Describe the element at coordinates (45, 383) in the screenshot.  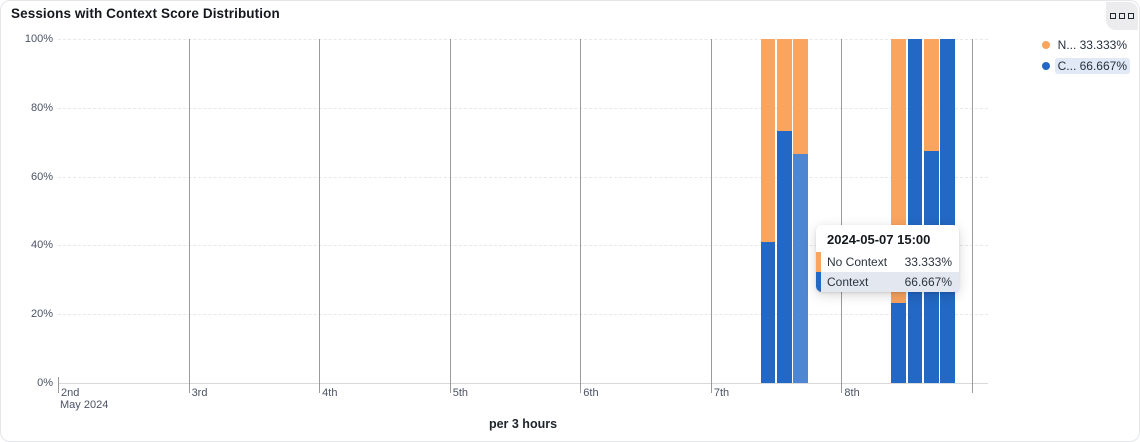
I see `y-axis-label: 0%` at that location.